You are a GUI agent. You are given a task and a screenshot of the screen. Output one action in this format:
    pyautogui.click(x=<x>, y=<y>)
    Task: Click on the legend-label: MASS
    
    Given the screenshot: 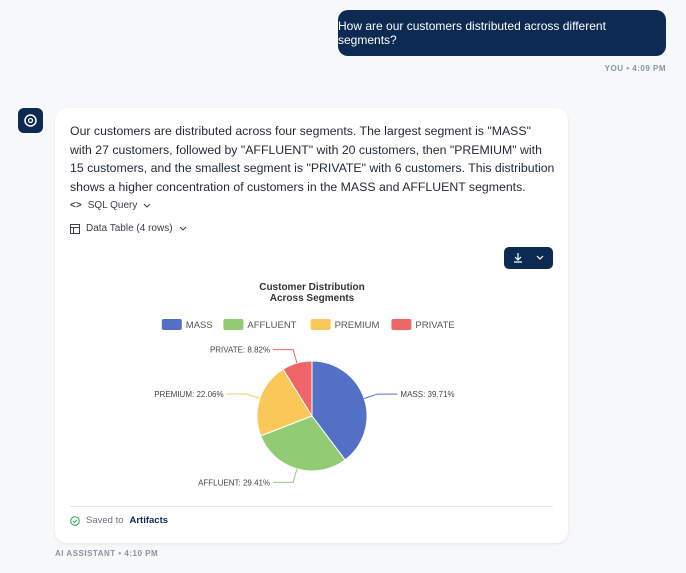 What is the action you would take?
    pyautogui.click(x=199, y=325)
    